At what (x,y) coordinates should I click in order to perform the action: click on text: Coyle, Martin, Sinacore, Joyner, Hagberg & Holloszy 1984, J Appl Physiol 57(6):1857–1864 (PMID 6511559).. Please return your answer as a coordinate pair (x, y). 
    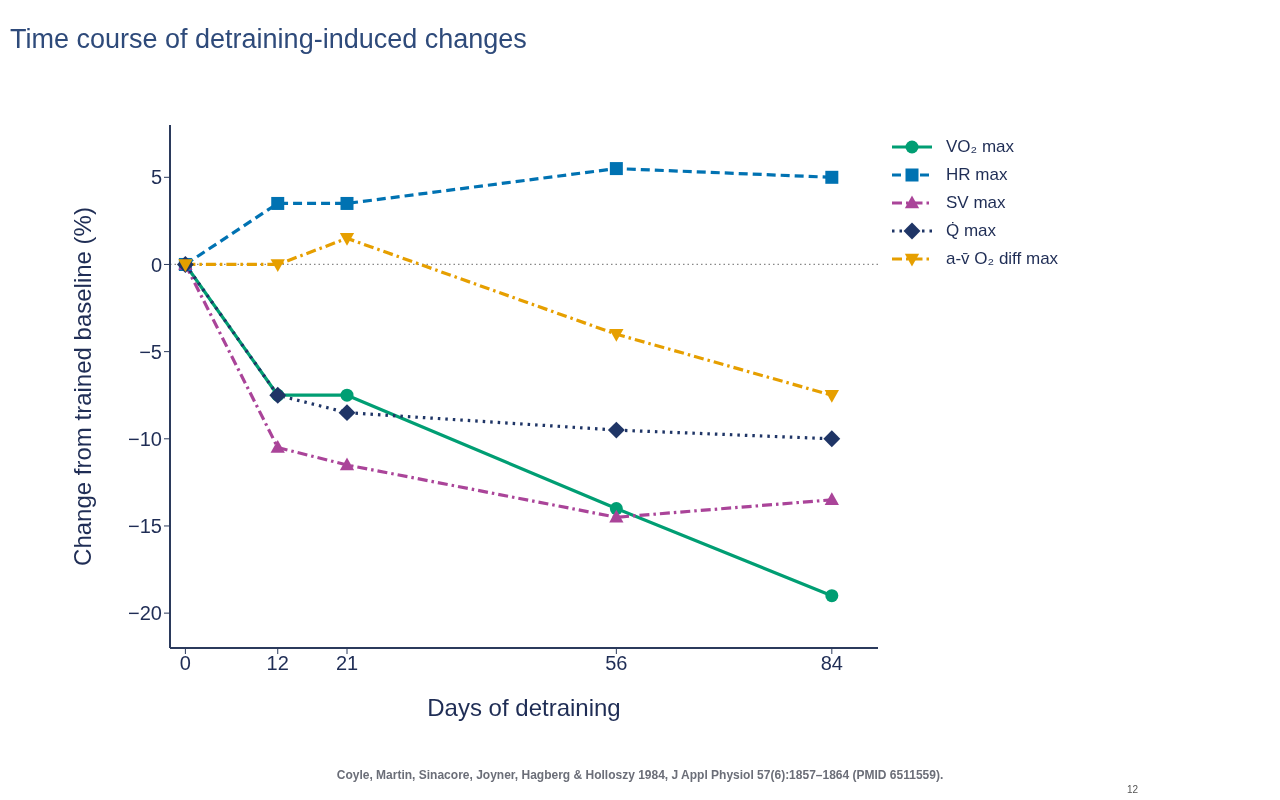
    Looking at the image, I should click on (640, 775).